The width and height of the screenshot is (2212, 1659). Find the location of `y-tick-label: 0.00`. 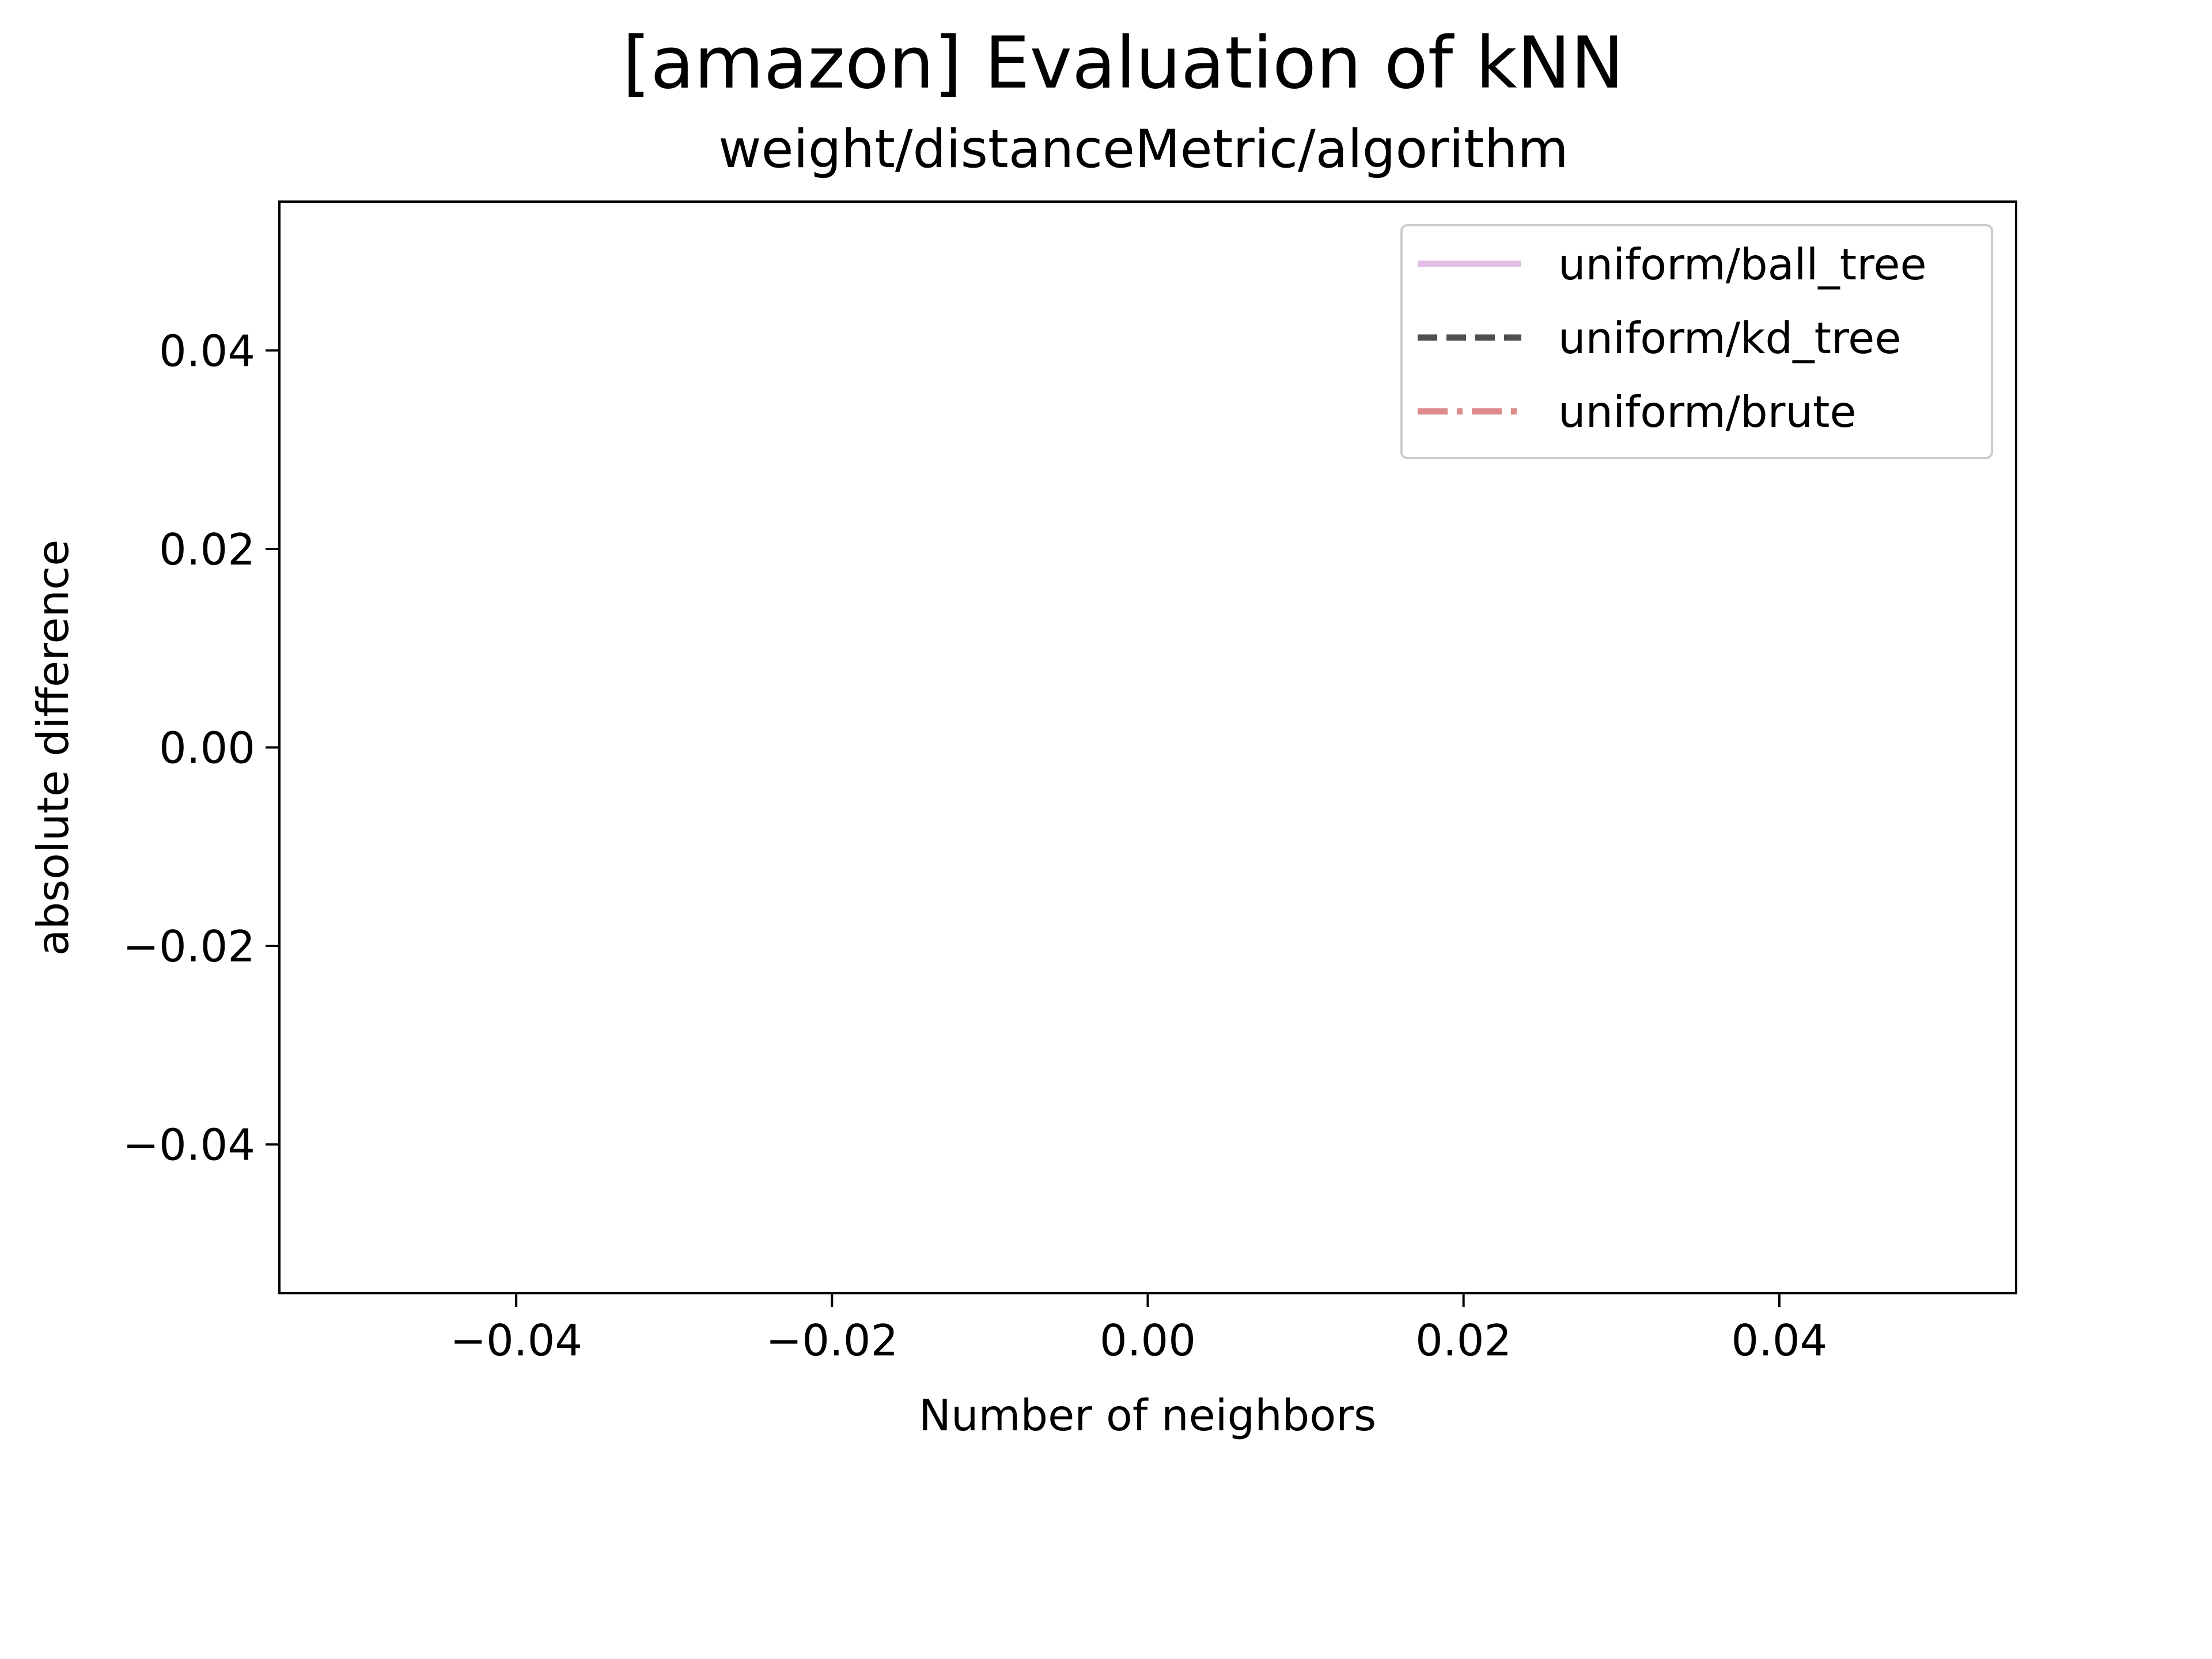

y-tick-label: 0.00 is located at coordinates (207, 748).